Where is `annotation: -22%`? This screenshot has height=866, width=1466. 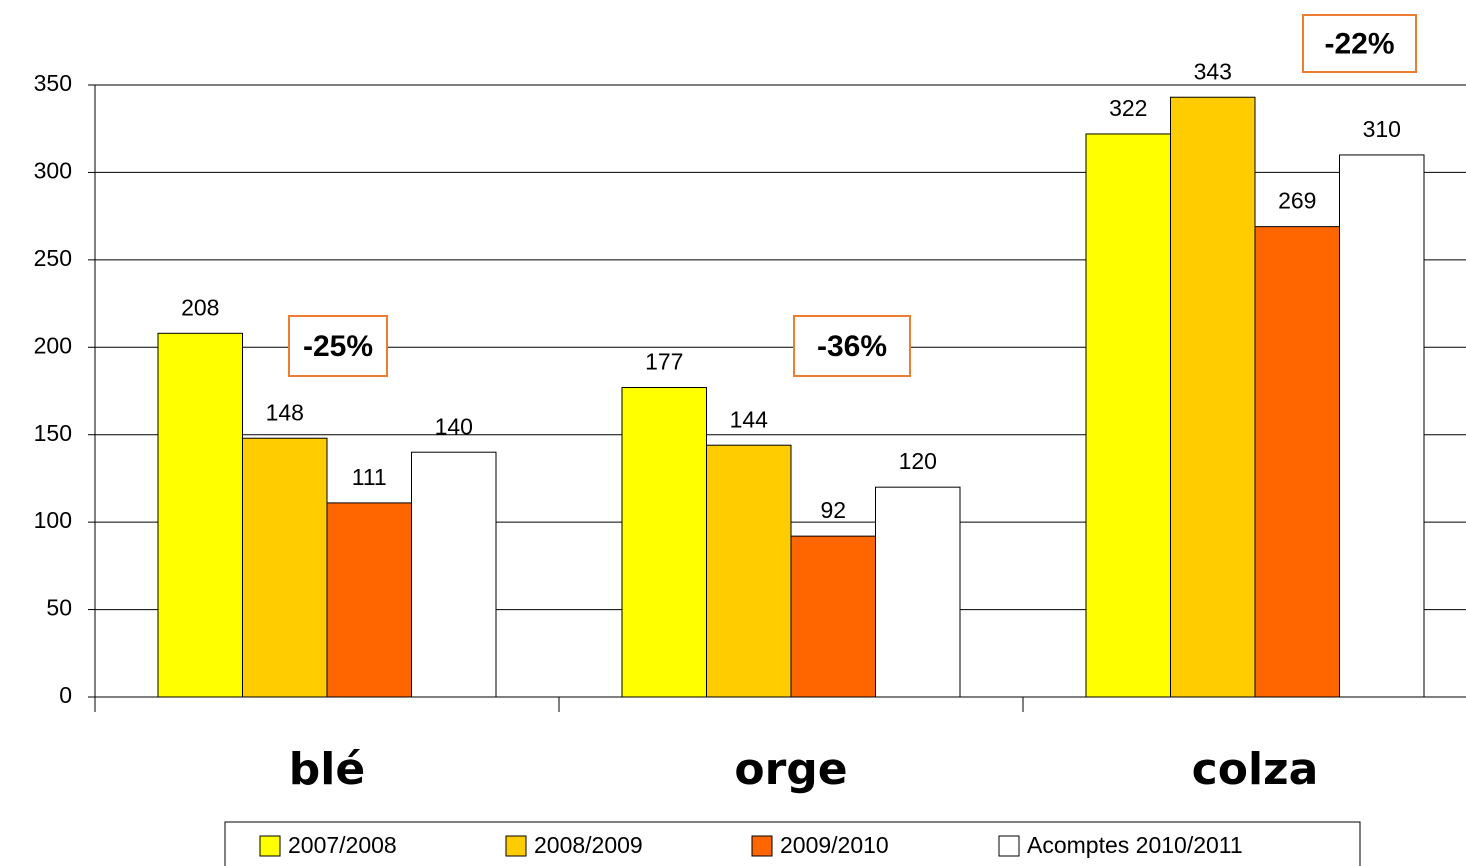
annotation: -22% is located at coordinates (1359, 43).